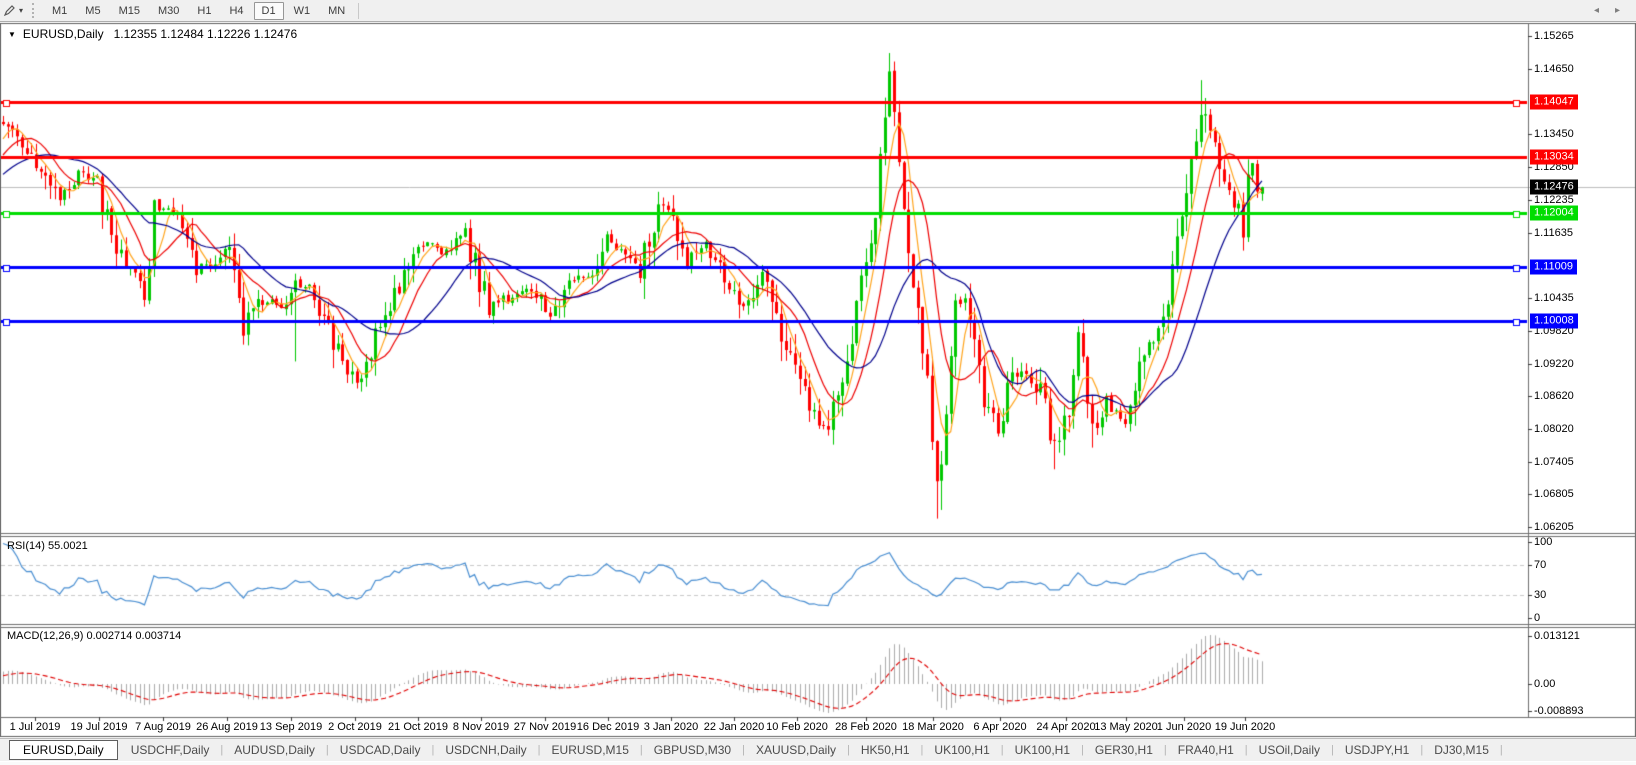 This screenshot has width=1636, height=765. I want to click on price-tick-label: 1.12235, so click(1554, 200).